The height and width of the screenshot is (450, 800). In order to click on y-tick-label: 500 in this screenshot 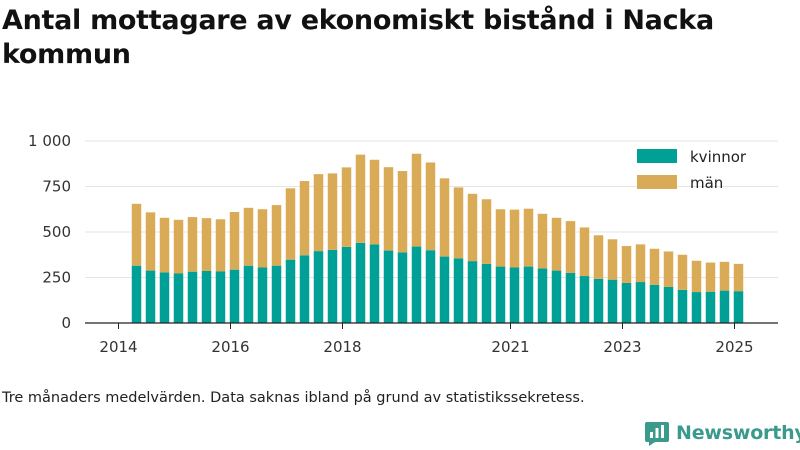, I will do `click(56, 232)`.